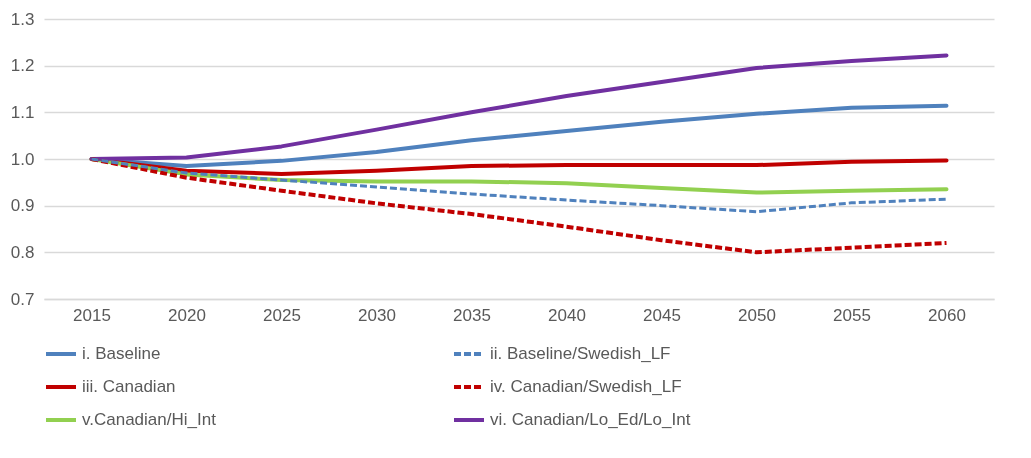  What do you see at coordinates (662, 315) in the screenshot?
I see `x-tick-label: 2045` at bounding box center [662, 315].